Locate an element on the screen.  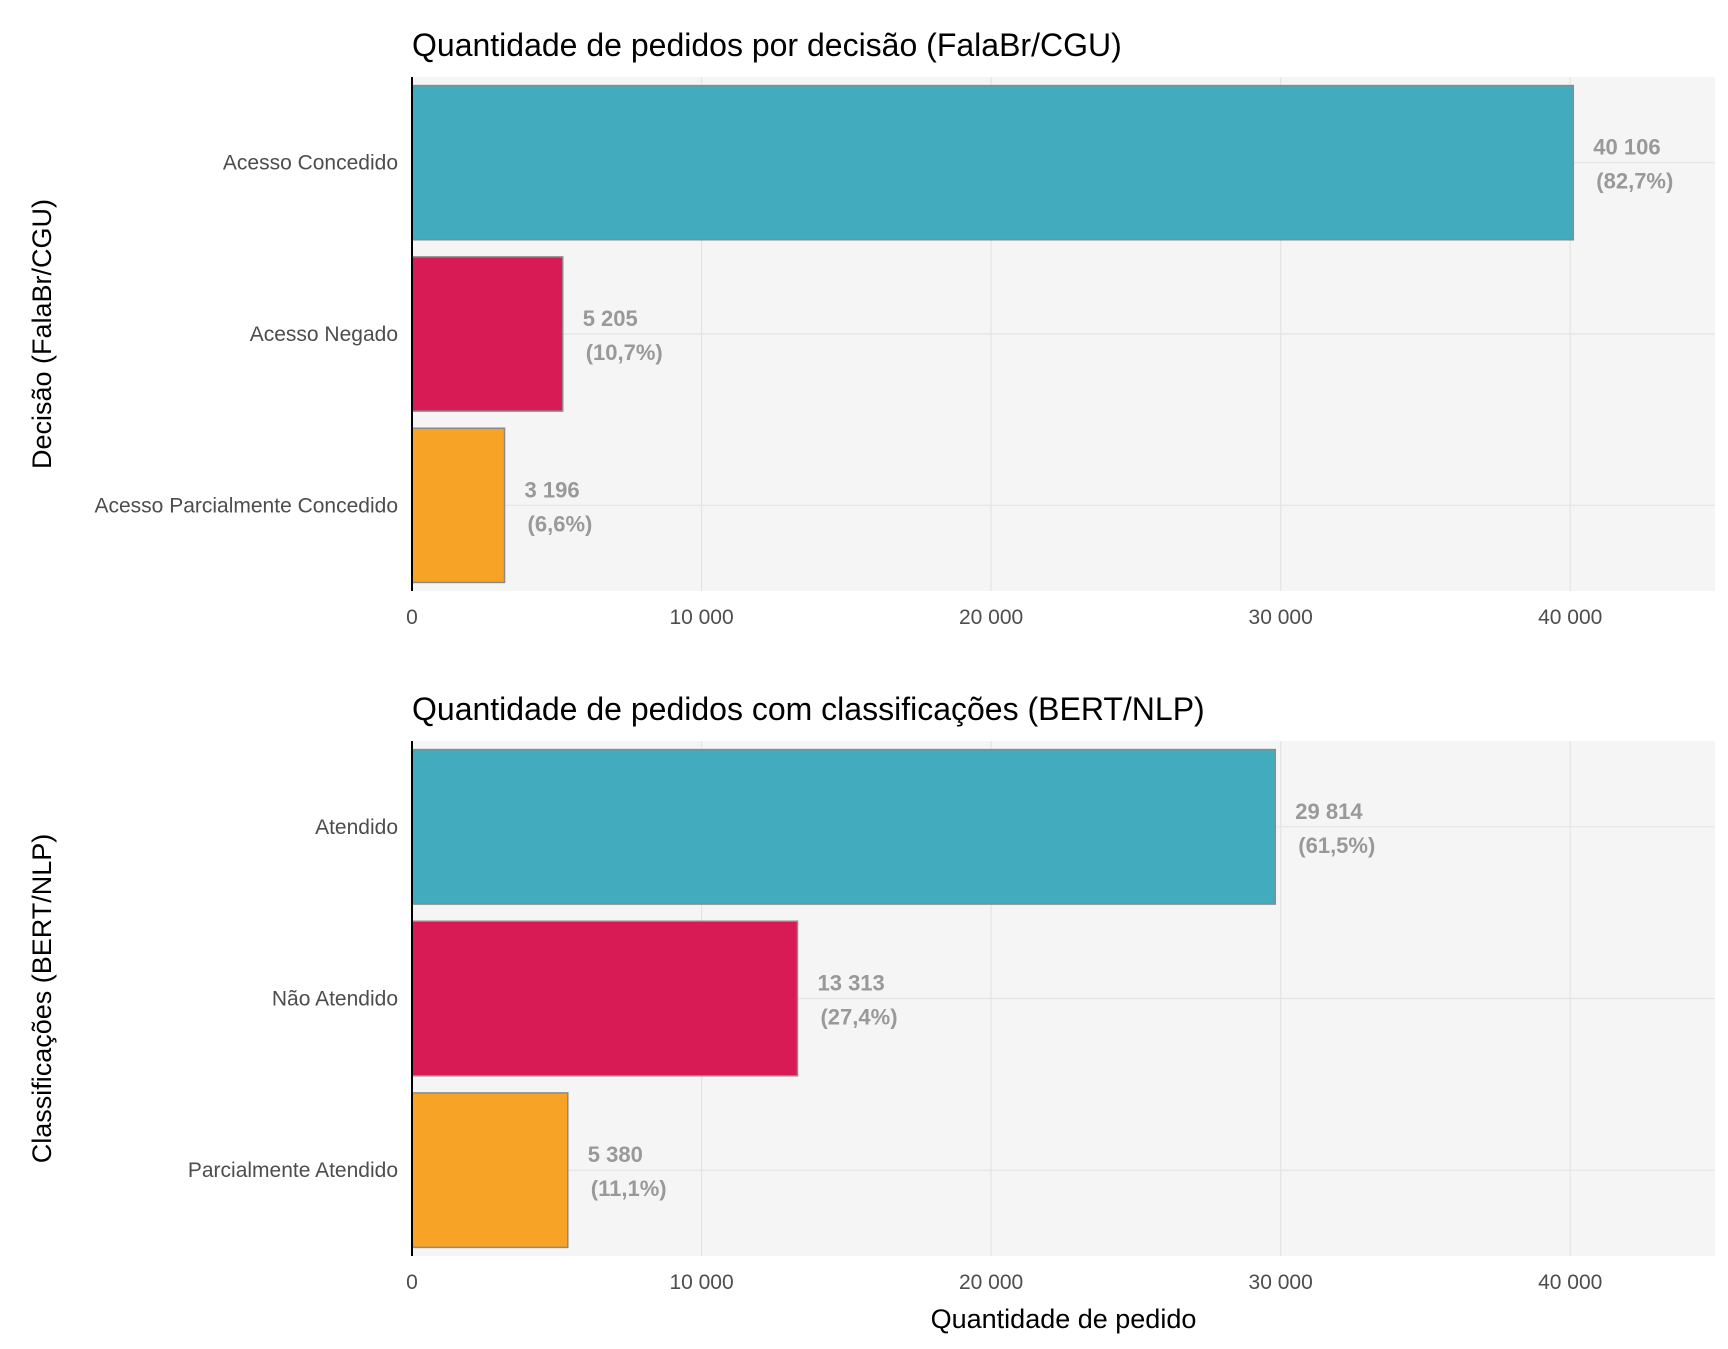
bar-percent-label: (82,7%) is located at coordinates (1634, 181).